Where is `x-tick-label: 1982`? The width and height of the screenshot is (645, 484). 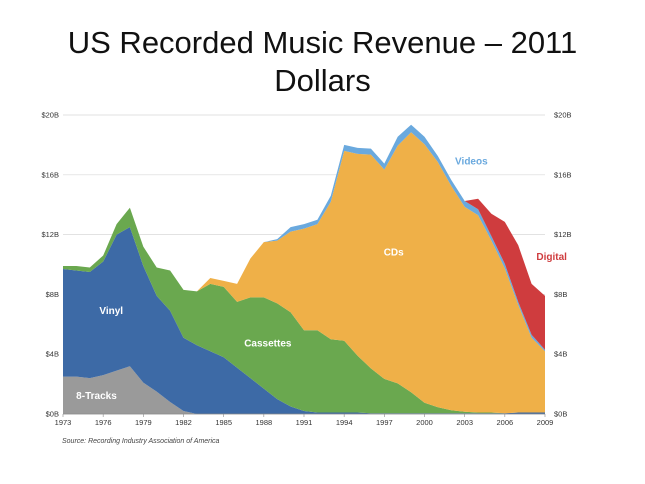
x-tick-label: 1982 is located at coordinates (183, 422).